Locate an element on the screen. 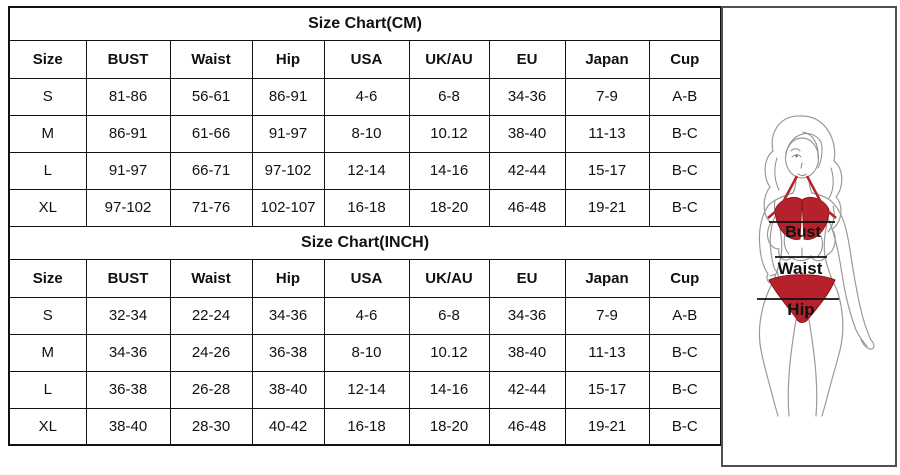  value-cell: 42-44 is located at coordinates (527, 170).